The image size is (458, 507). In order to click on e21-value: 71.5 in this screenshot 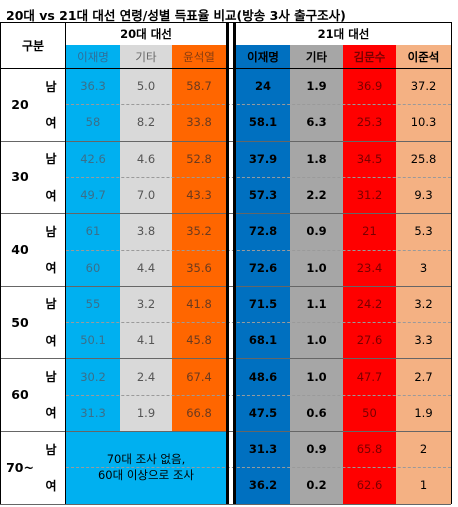, I will do `click(263, 303)`.